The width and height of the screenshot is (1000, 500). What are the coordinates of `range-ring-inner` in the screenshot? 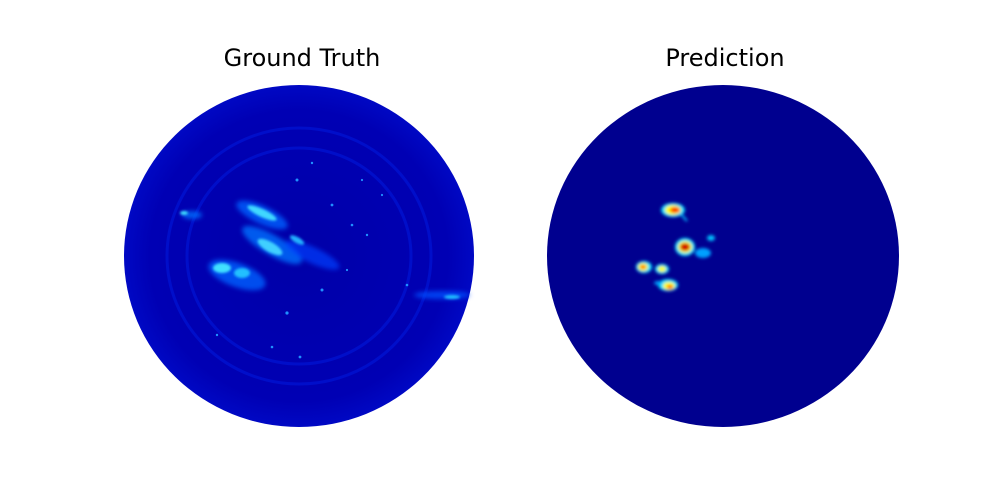 It's located at (299, 256).